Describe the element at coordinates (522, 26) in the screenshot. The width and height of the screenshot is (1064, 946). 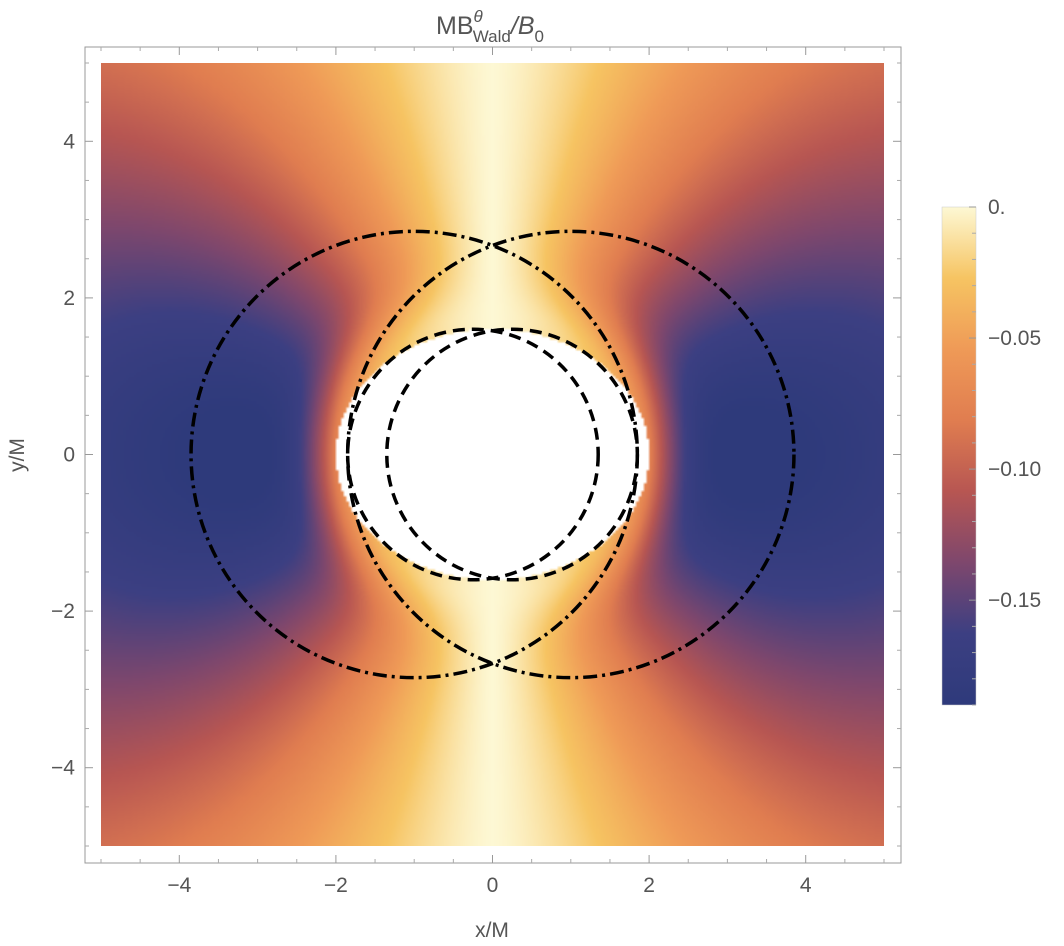
I see `title-suffix: /B` at that location.